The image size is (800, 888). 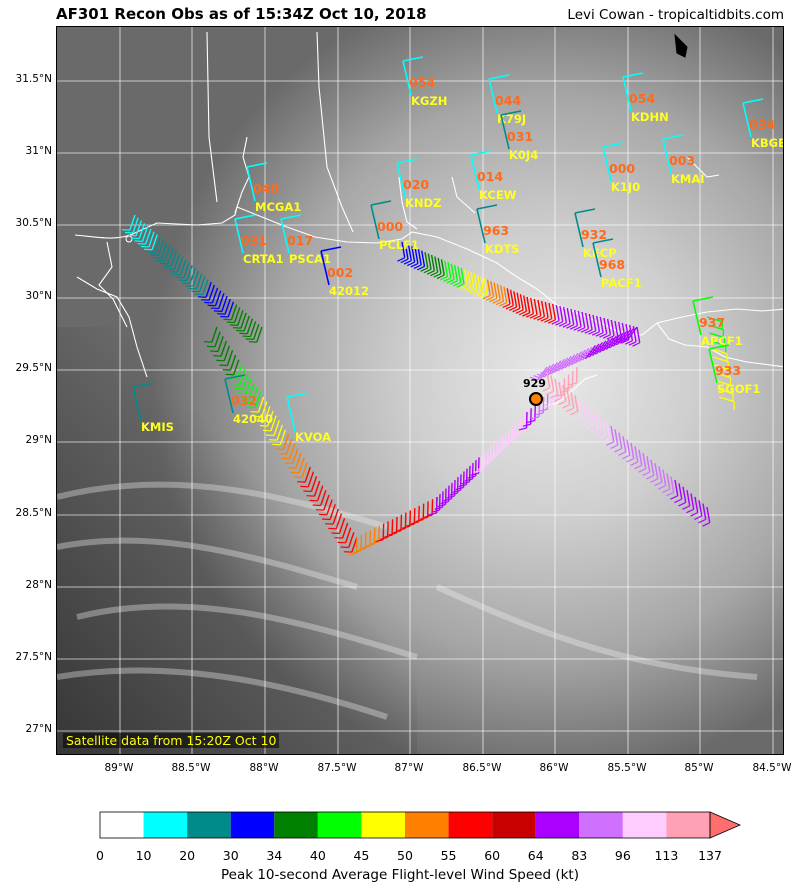 I want to click on lon-tick-label: 87°W, so click(x=409, y=768).